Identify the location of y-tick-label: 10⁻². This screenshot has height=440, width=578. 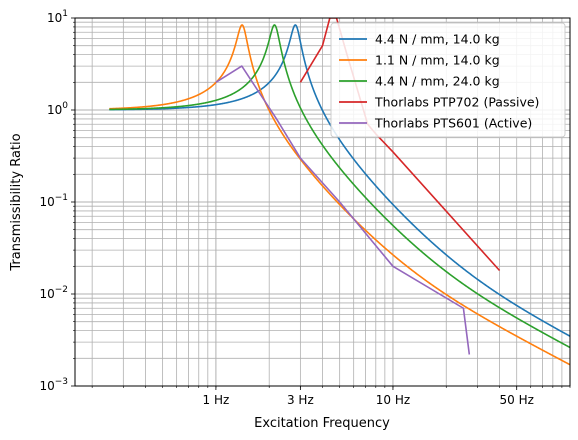
(53, 293).